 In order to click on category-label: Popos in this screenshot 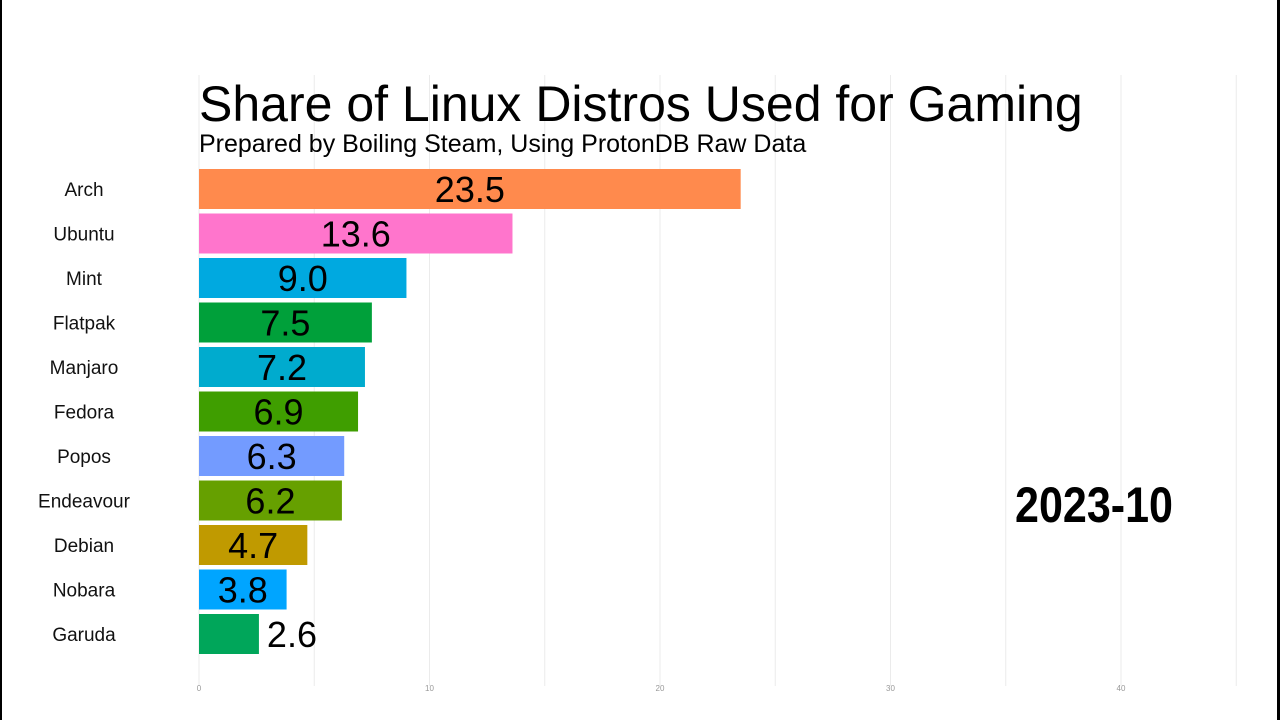, I will do `click(84, 457)`.